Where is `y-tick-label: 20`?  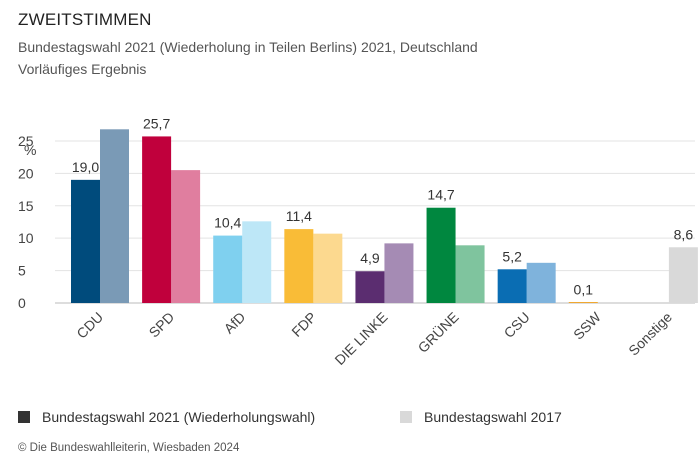 y-tick-label: 20 is located at coordinates (26, 173).